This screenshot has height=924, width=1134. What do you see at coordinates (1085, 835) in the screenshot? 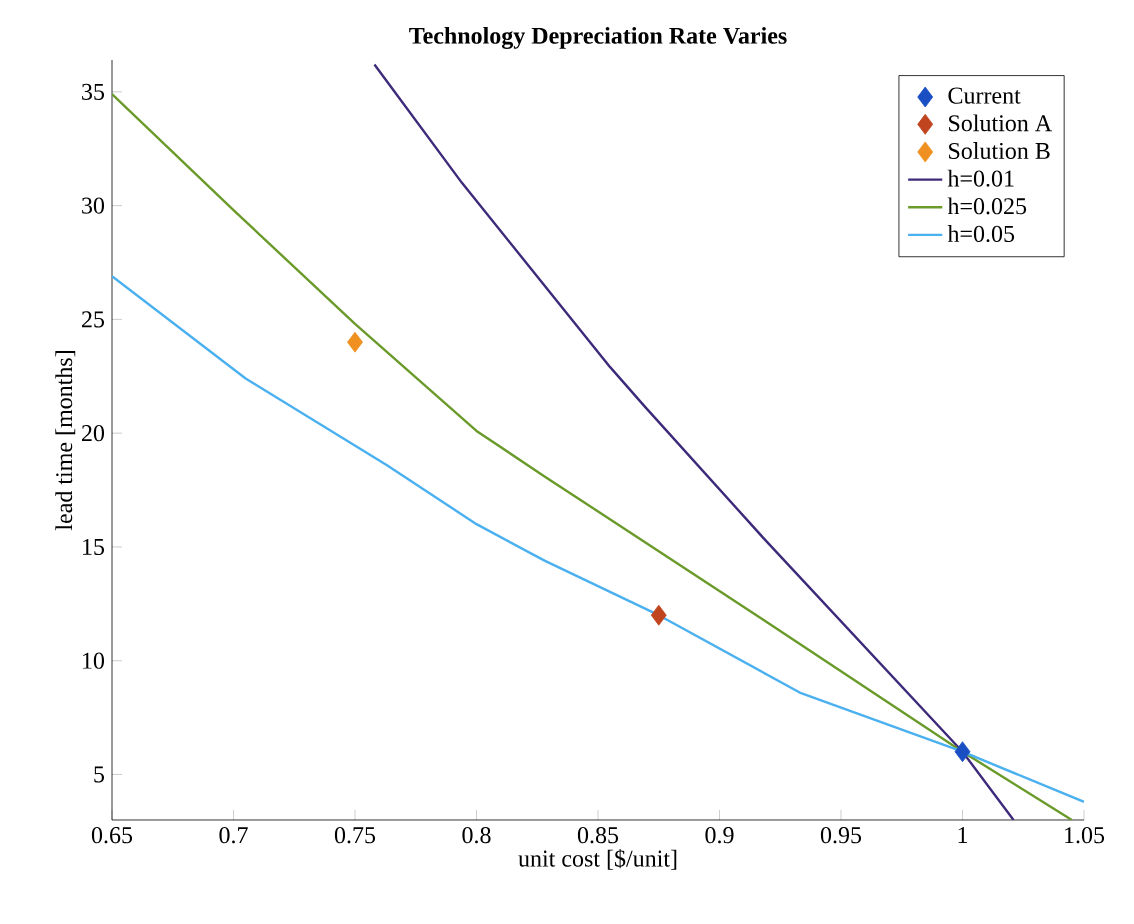
I see `x-tick-label: 1.05` at bounding box center [1085, 835].